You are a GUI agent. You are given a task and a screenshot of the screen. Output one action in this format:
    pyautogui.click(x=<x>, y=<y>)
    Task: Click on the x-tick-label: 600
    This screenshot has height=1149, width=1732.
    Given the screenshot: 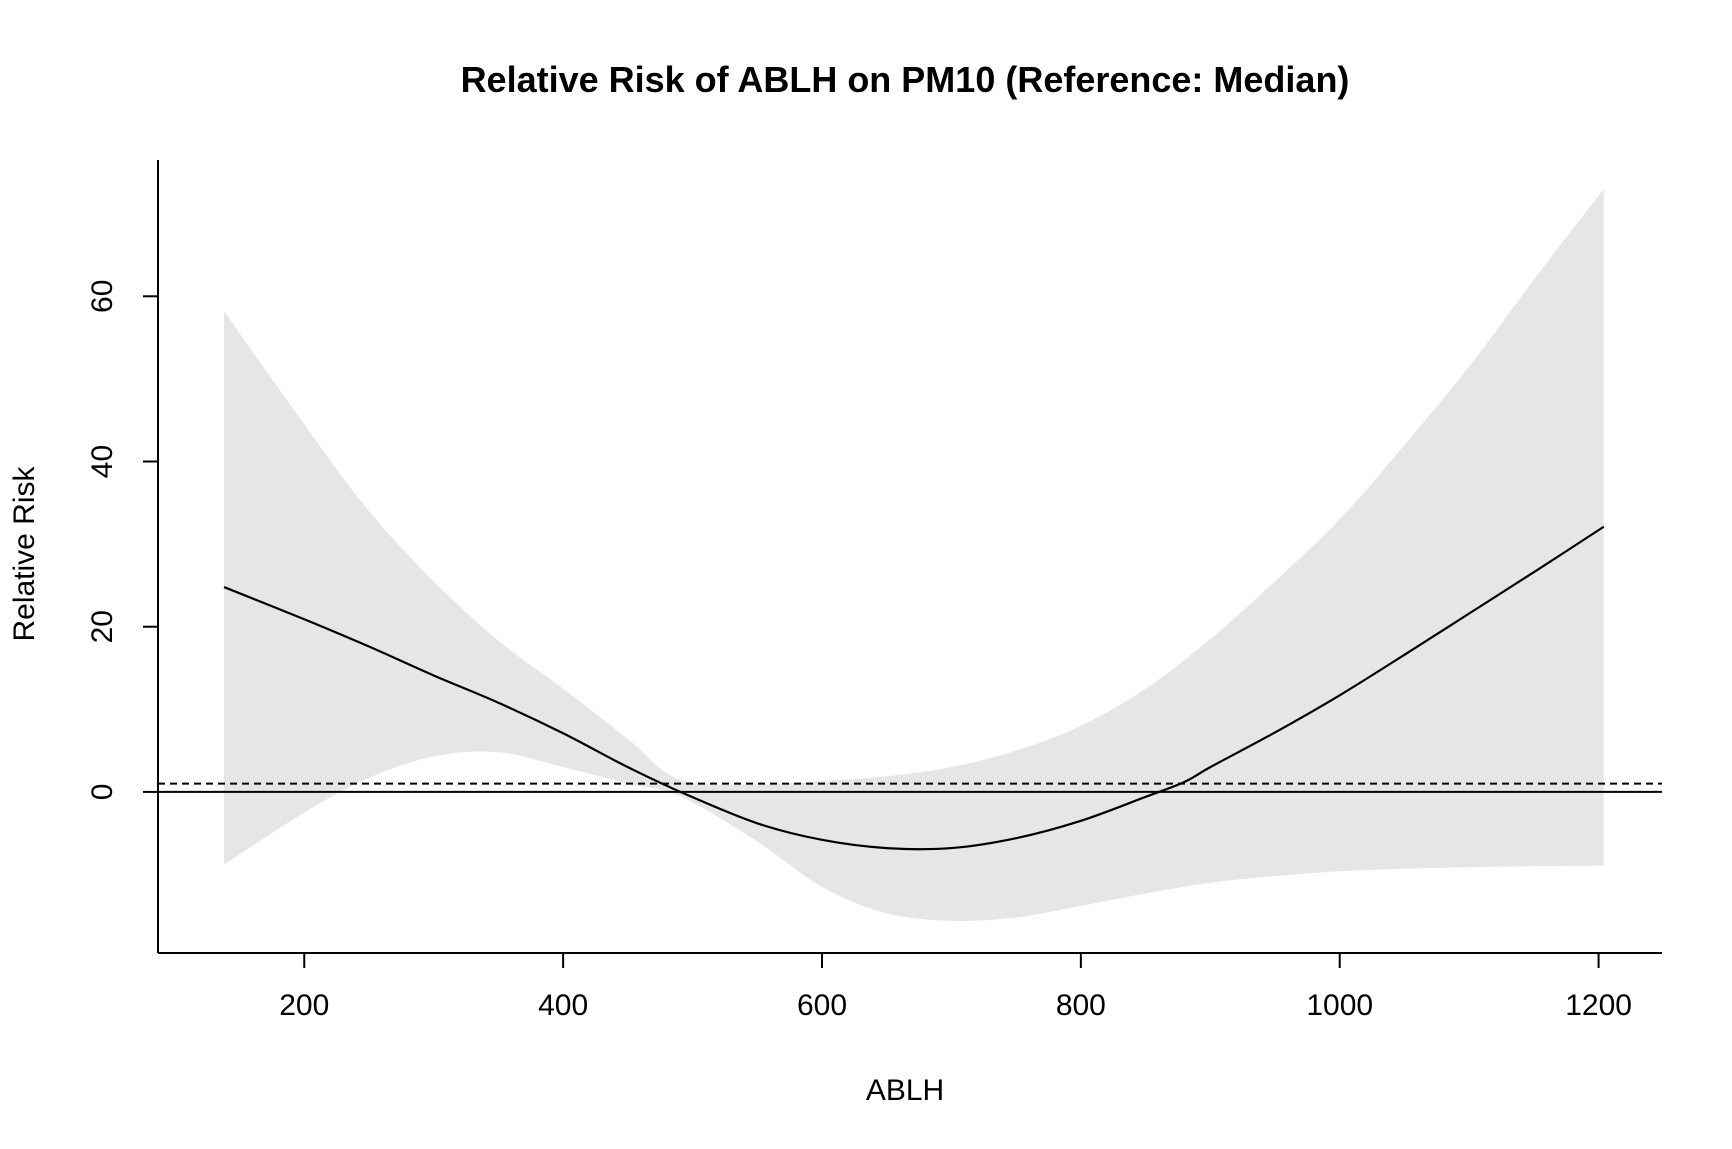 What is the action you would take?
    pyautogui.click(x=822, y=1005)
    